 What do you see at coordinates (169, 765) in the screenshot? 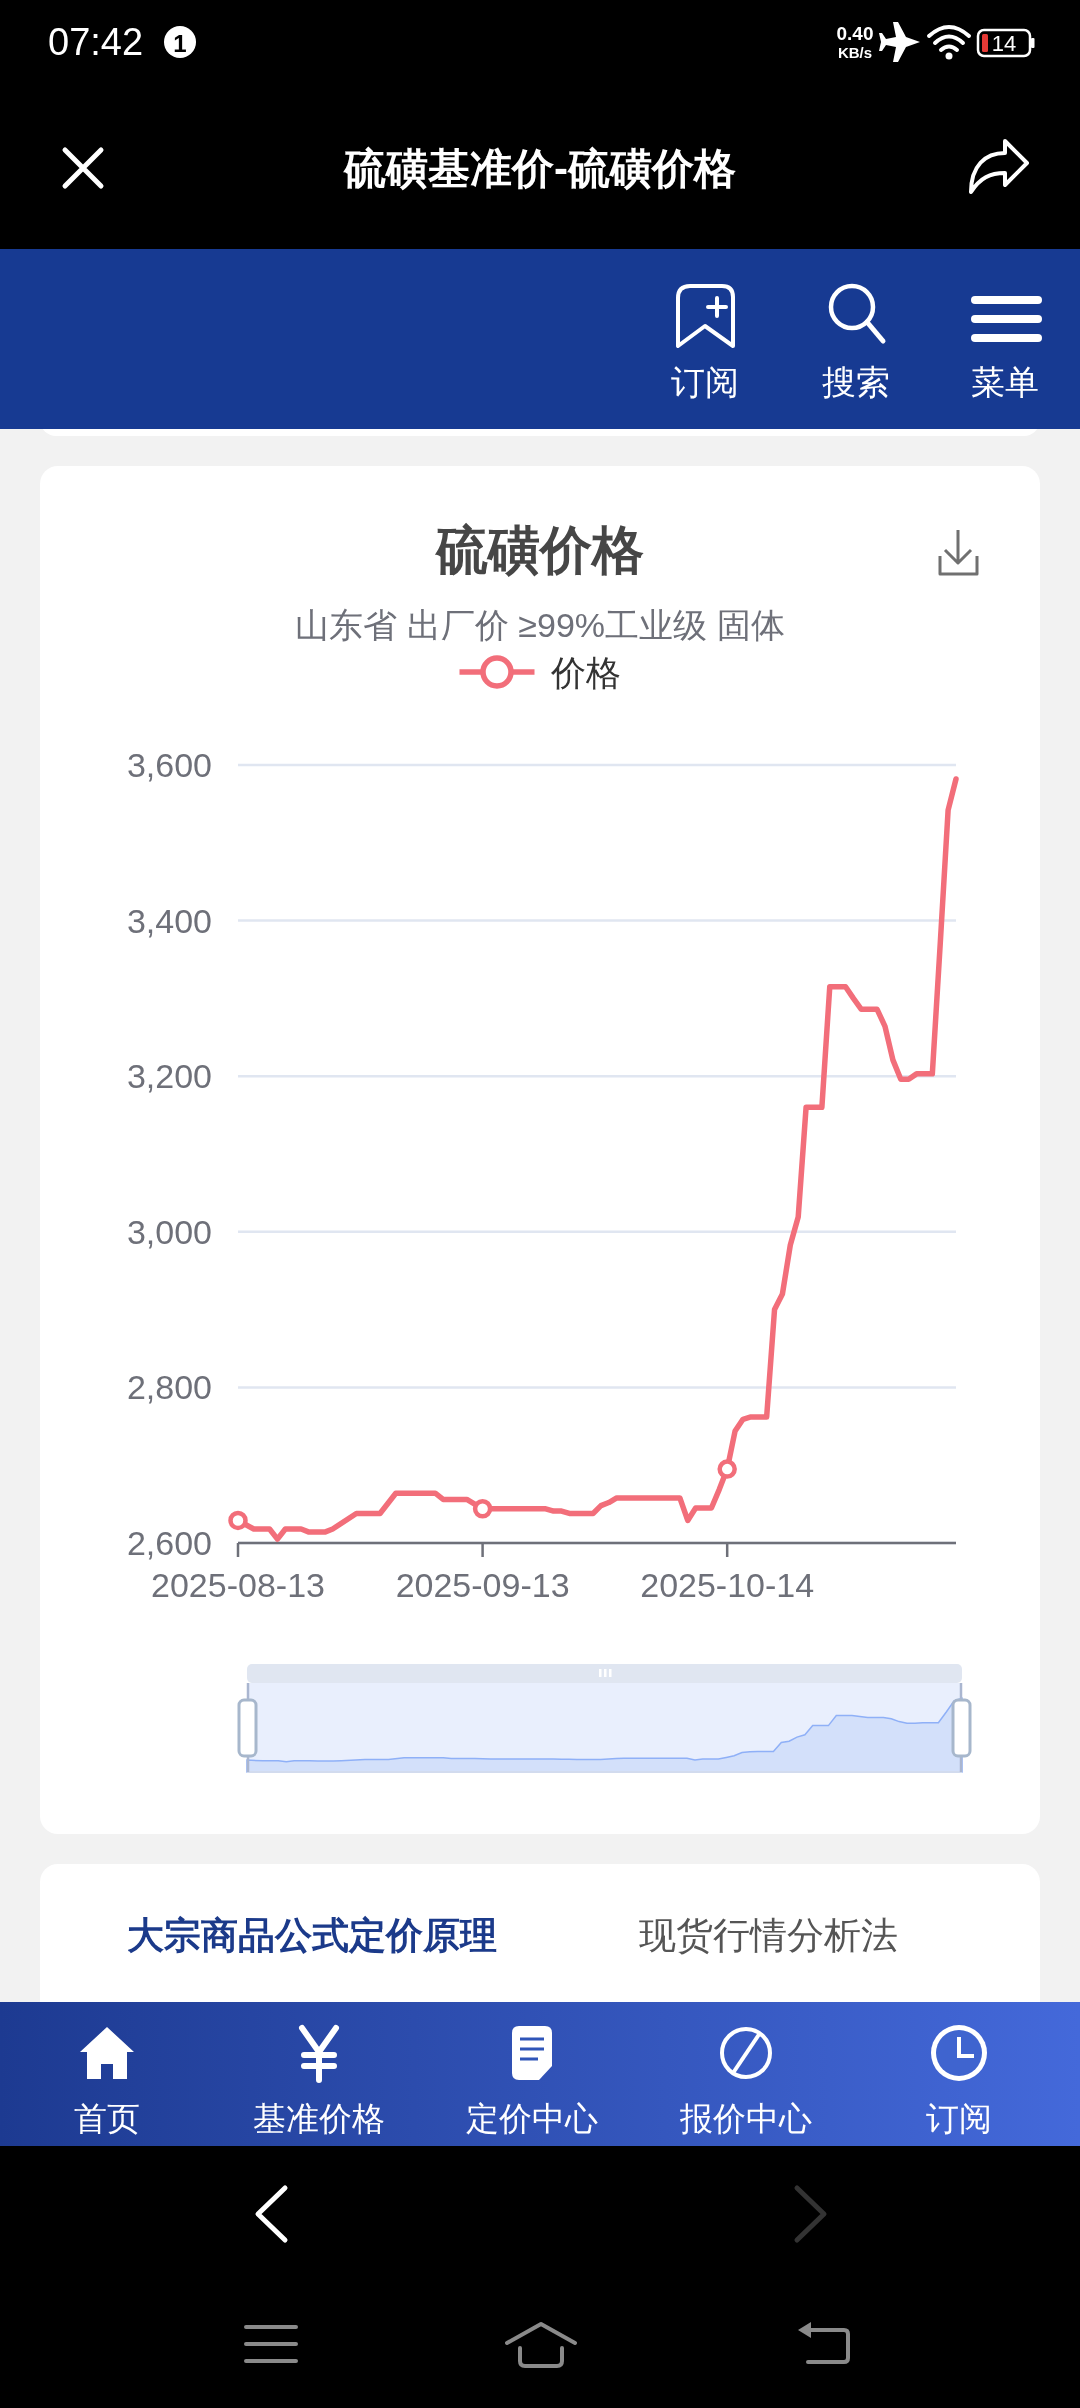
I see `y-tick-label: 3,600` at bounding box center [169, 765].